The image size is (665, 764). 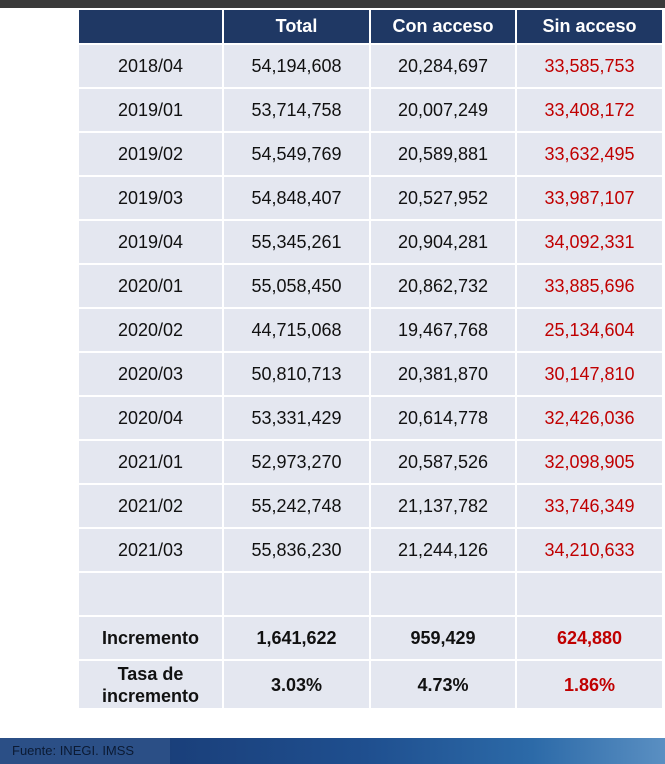 I want to click on row: 2019/02 54,549,769 20,589,881 33,632,495, so click(x=370, y=154).